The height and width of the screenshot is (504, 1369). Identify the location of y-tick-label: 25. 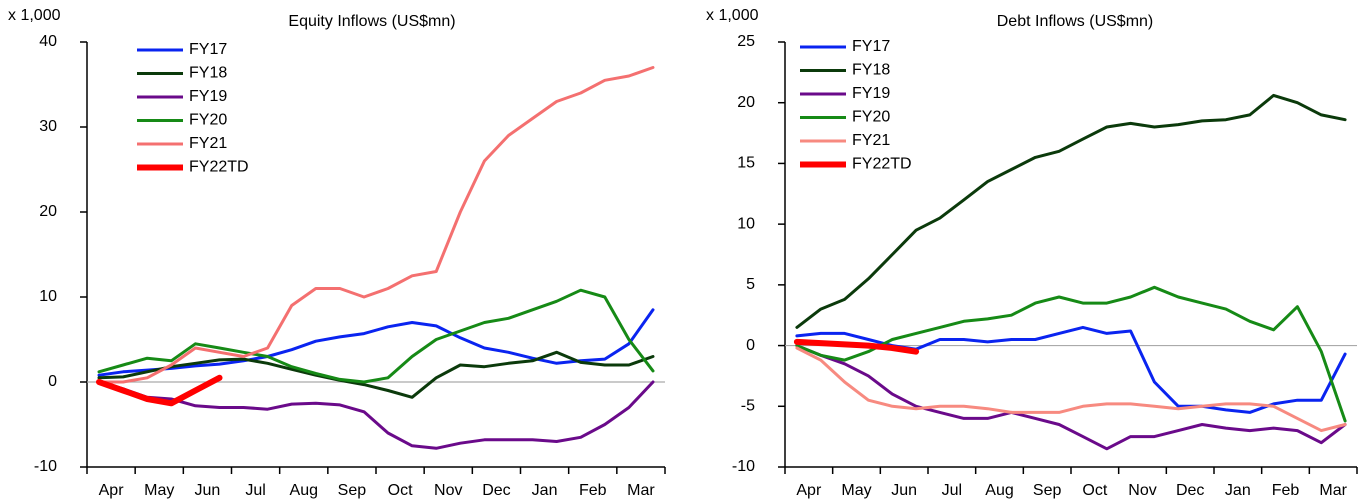
(746, 41).